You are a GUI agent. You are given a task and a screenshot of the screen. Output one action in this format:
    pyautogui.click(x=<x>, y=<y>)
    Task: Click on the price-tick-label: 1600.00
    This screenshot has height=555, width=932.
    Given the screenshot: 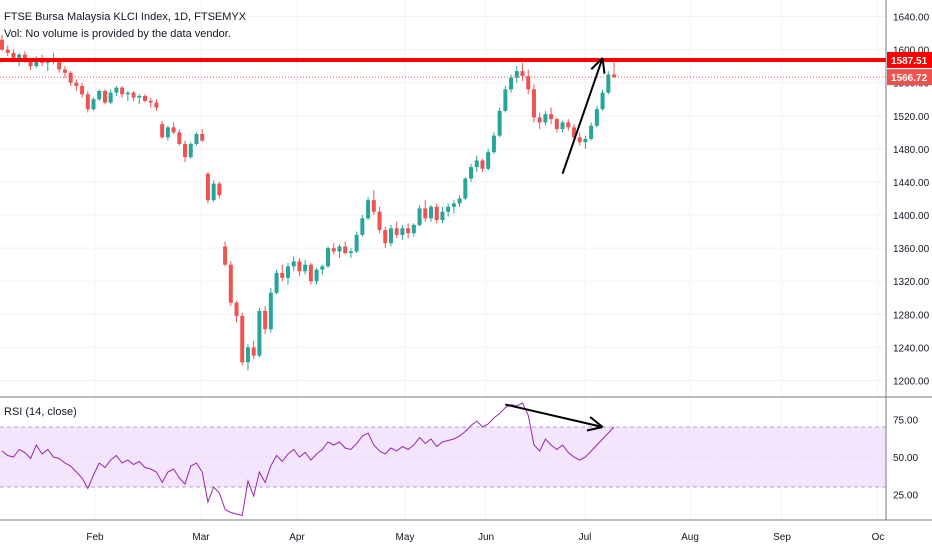 What is the action you would take?
    pyautogui.click(x=911, y=51)
    